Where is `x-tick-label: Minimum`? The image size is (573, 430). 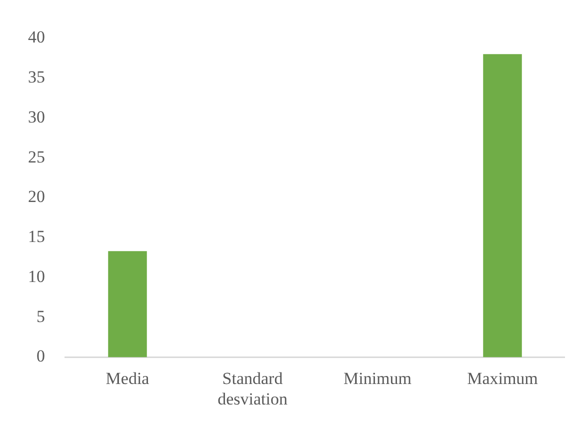 x-tick-label: Minimum is located at coordinates (377, 378).